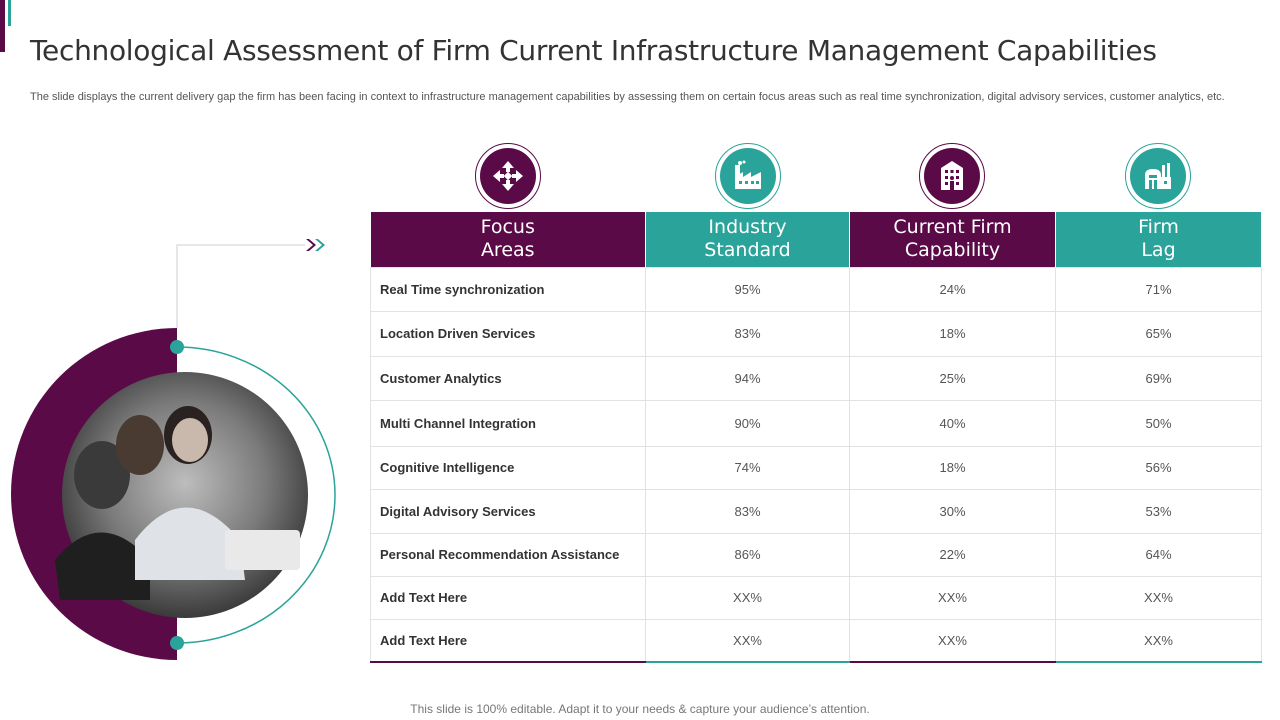 This screenshot has height=720, width=1280. I want to click on arrows-in-icon, so click(508, 176).